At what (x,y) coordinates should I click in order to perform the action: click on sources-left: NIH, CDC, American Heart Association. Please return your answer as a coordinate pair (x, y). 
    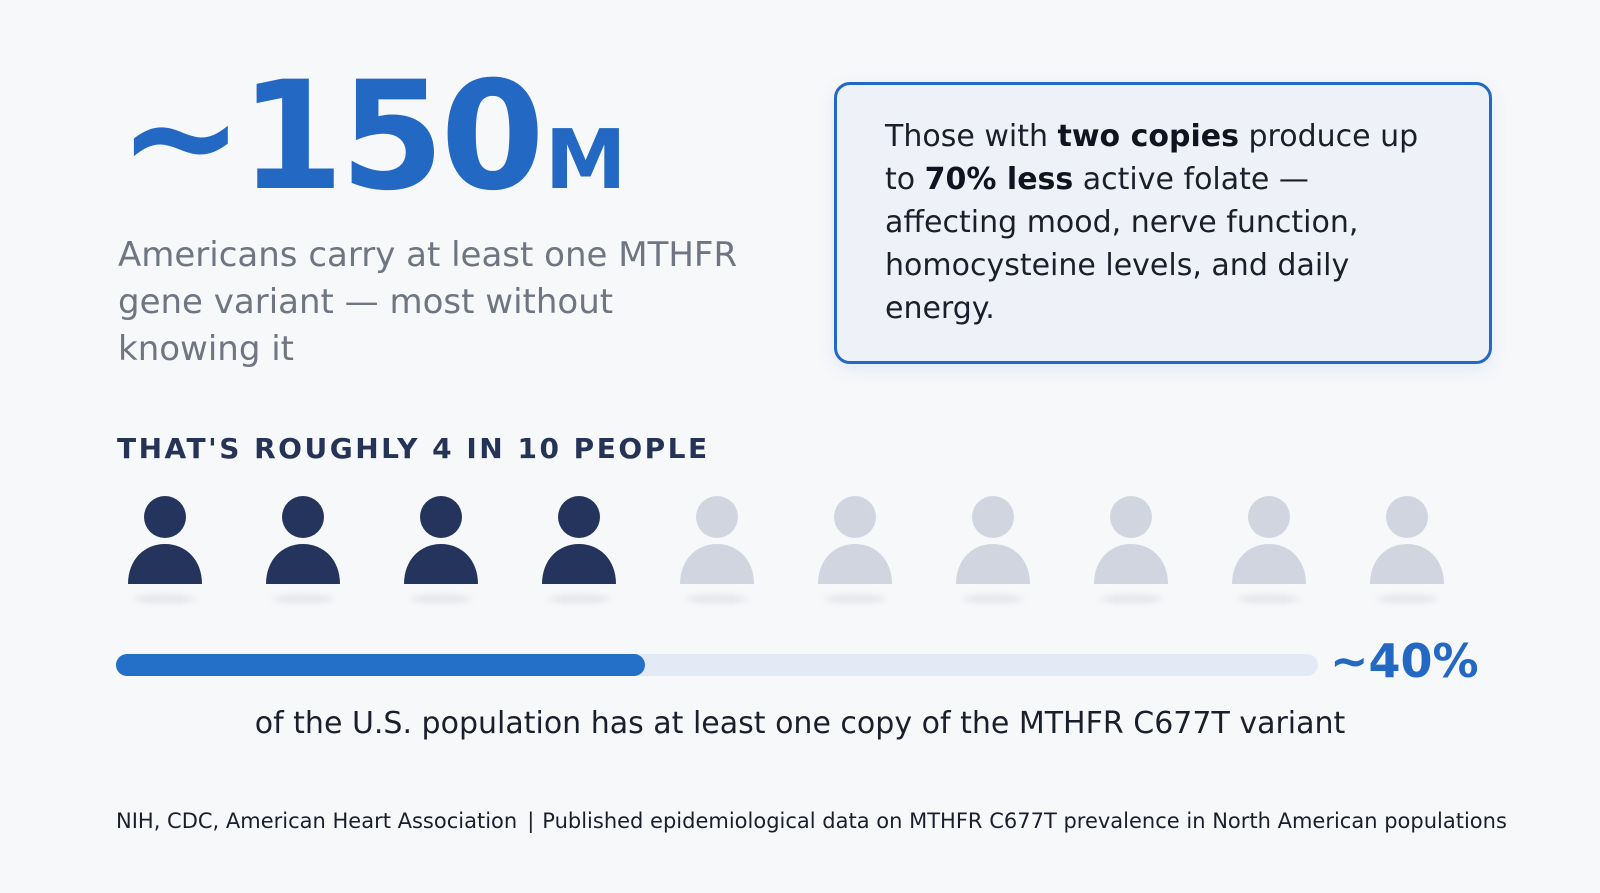
    Looking at the image, I should click on (317, 821).